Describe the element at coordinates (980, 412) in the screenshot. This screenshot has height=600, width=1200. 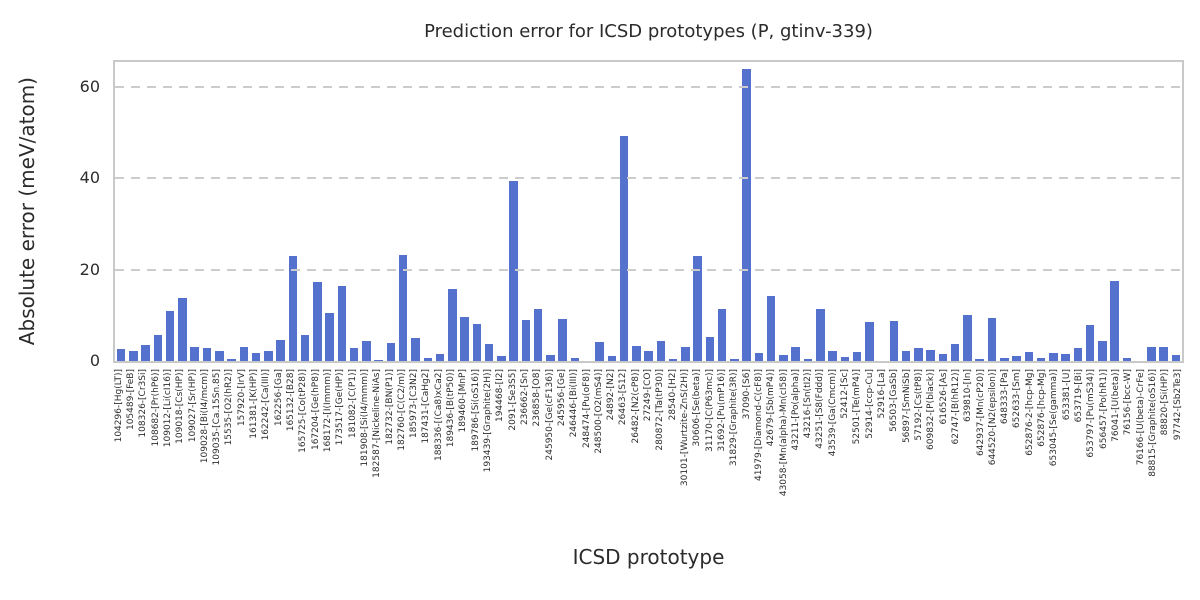
I see `x-tick-label: 642937-[Mn(cP20)]` at that location.